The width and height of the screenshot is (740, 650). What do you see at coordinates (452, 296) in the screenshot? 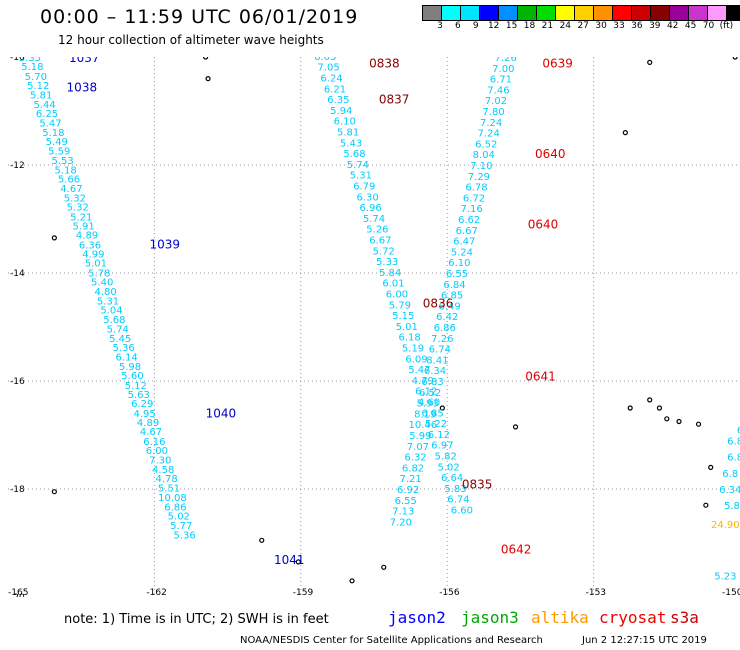
I see `wave-height-value: 6.85` at bounding box center [452, 296].